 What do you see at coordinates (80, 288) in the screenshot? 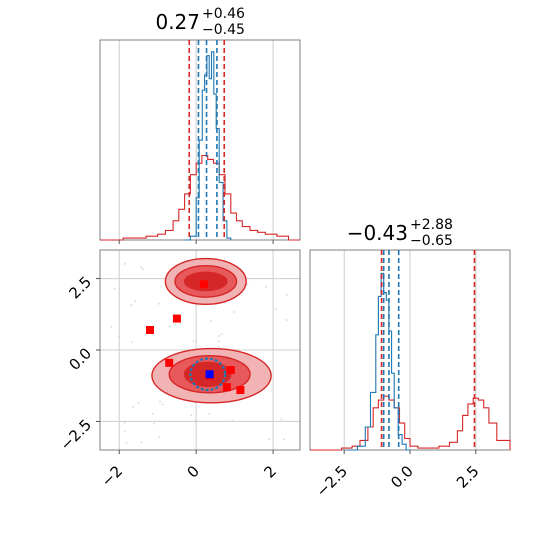
I see `joint-ytick-label-2: 2.5` at bounding box center [80, 288].